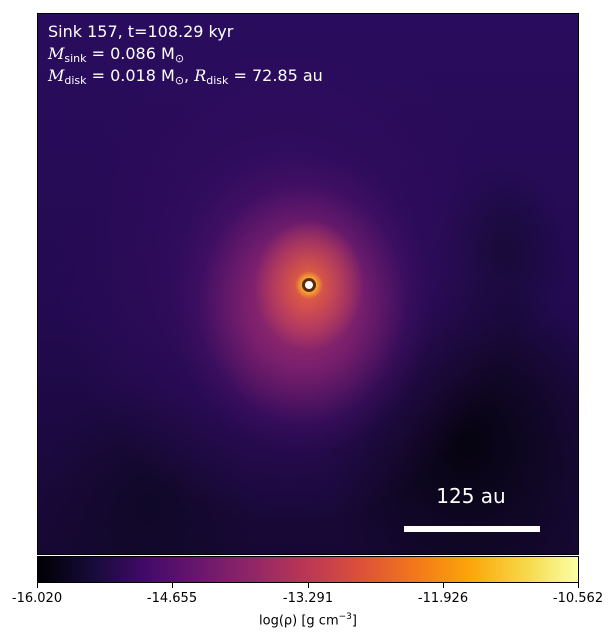 Image resolution: width=615 pixels, height=644 pixels. Describe the element at coordinates (130, 75) in the screenshot. I see `disk-mass-value: = 0.018 M` at that location.